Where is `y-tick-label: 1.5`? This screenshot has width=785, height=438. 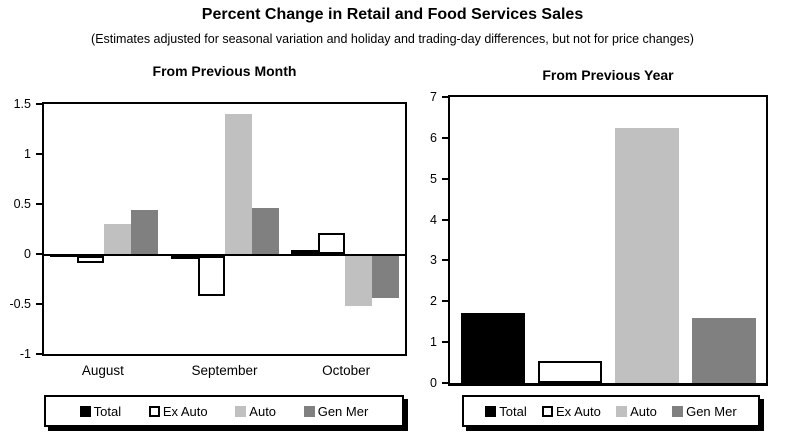 y-tick-label: 1.5 is located at coordinates (22, 104).